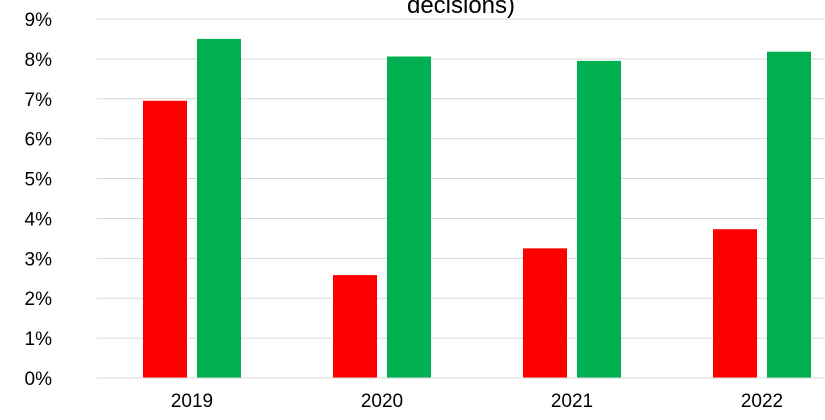 The image size is (825, 420). Describe the element at coordinates (545, 313) in the screenshot. I see `bar-red-2021` at that location.